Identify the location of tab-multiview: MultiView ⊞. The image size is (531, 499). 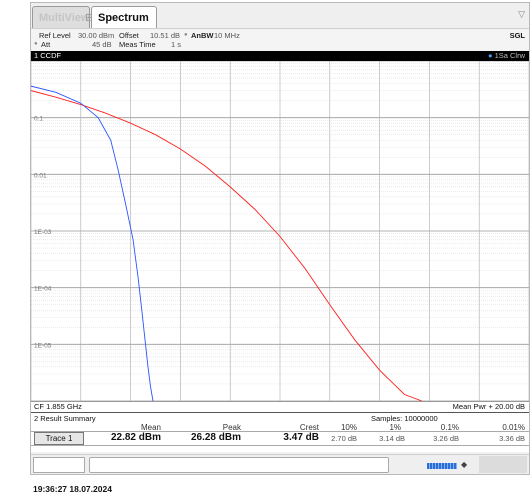
(63, 17).